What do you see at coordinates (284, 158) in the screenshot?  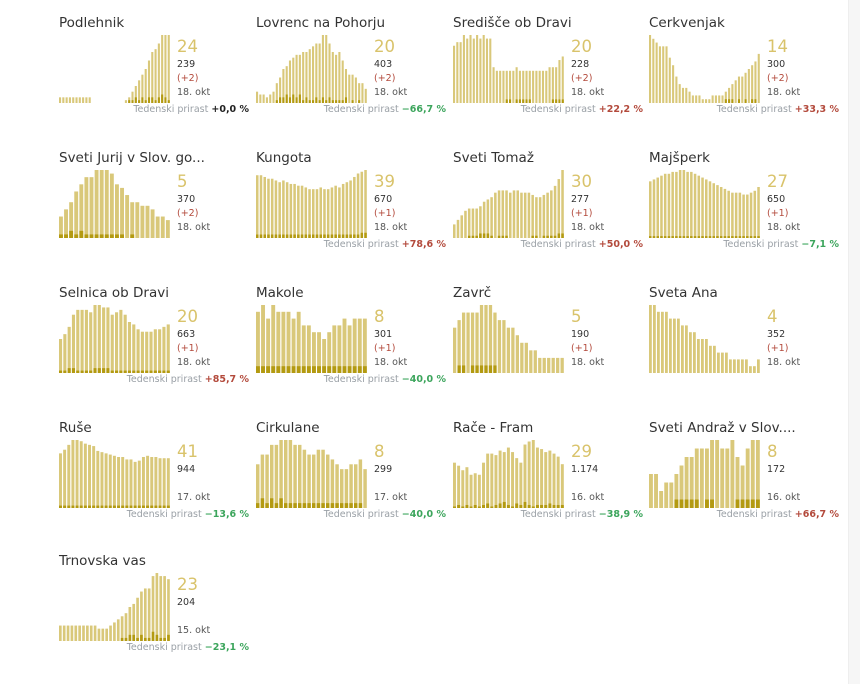 I see `municipality-name: Kungota` at bounding box center [284, 158].